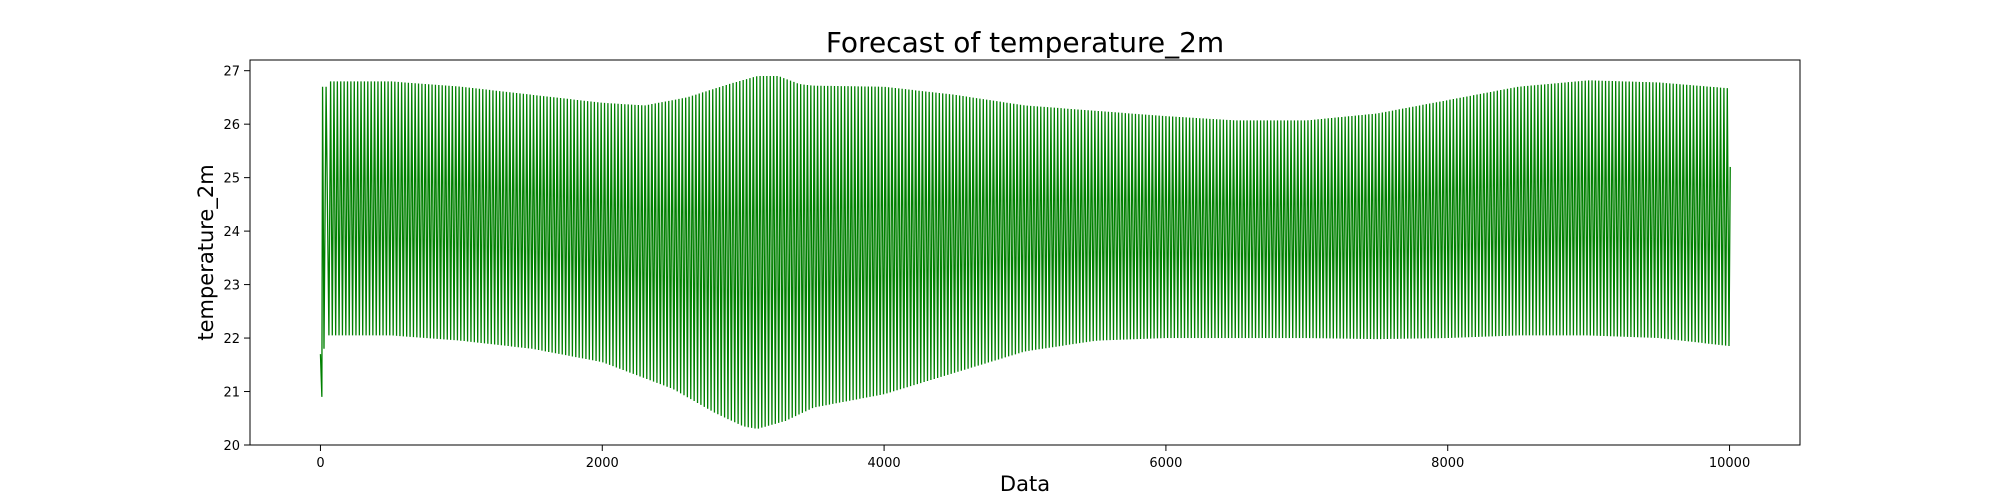  I want to click on y-tick-label: 21, so click(231, 393).